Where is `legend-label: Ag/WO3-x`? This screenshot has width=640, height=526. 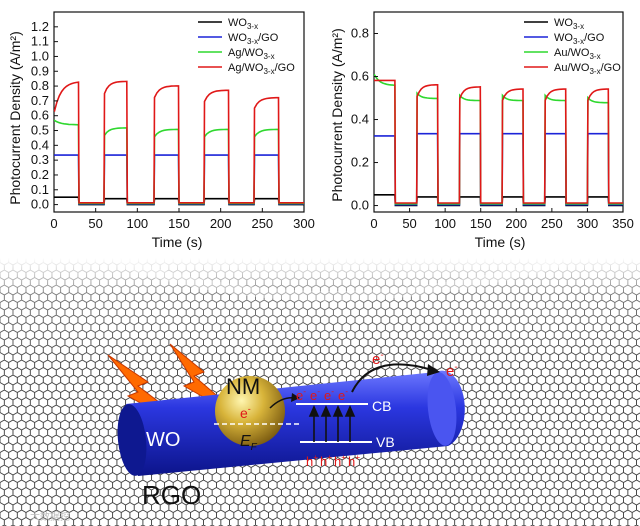
legend-label: Ag/WO3-x is located at coordinates (251, 54).